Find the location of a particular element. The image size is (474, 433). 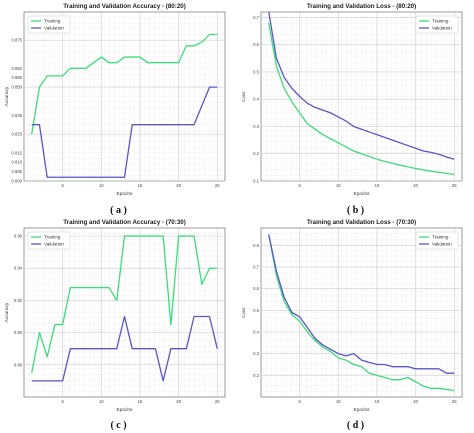

y-tick-label: 0.92 is located at coordinates (18, 300).